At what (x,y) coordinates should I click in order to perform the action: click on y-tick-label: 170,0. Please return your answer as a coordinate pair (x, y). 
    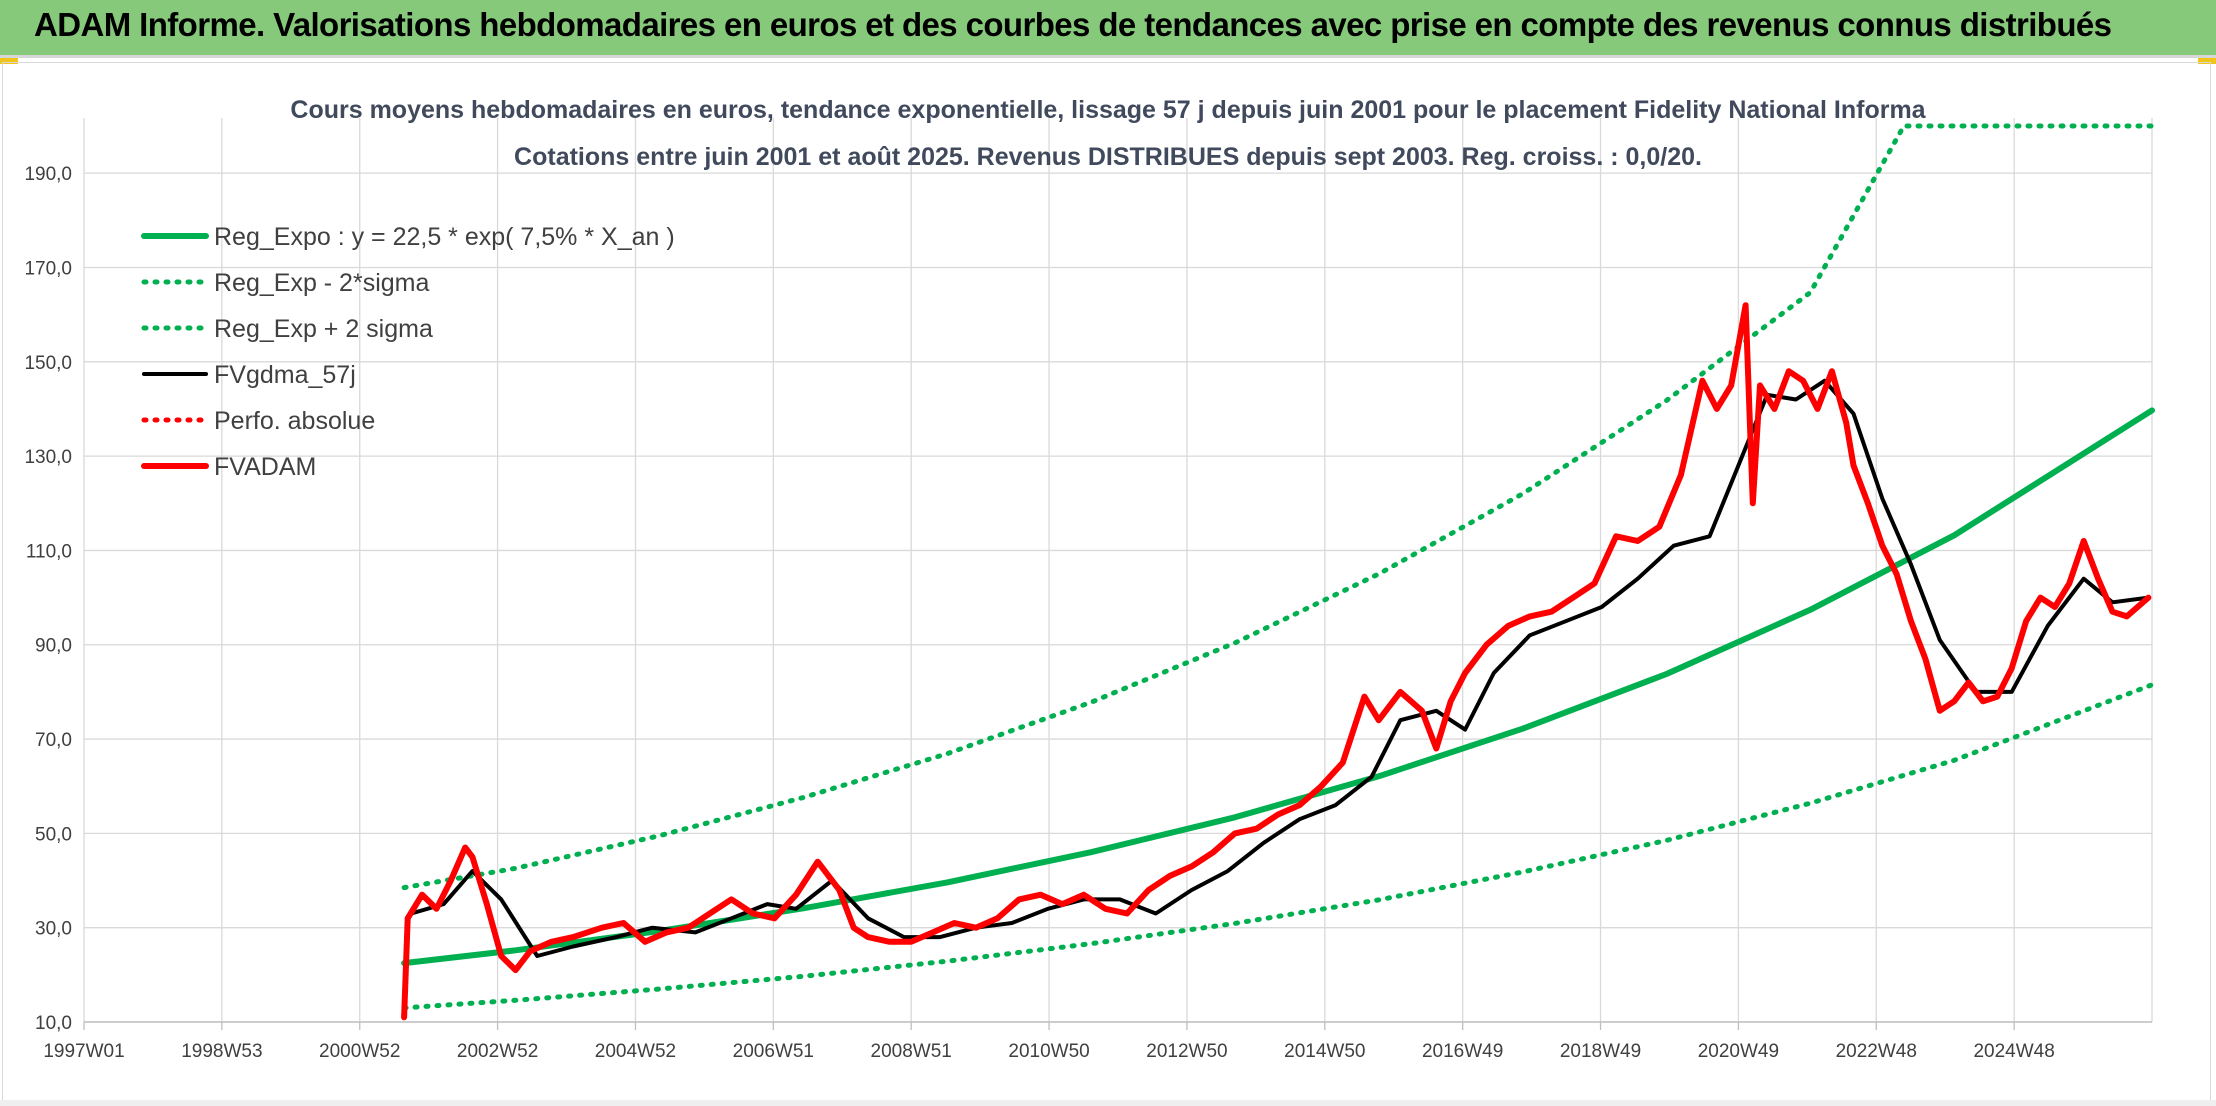
    Looking at the image, I should click on (48, 268).